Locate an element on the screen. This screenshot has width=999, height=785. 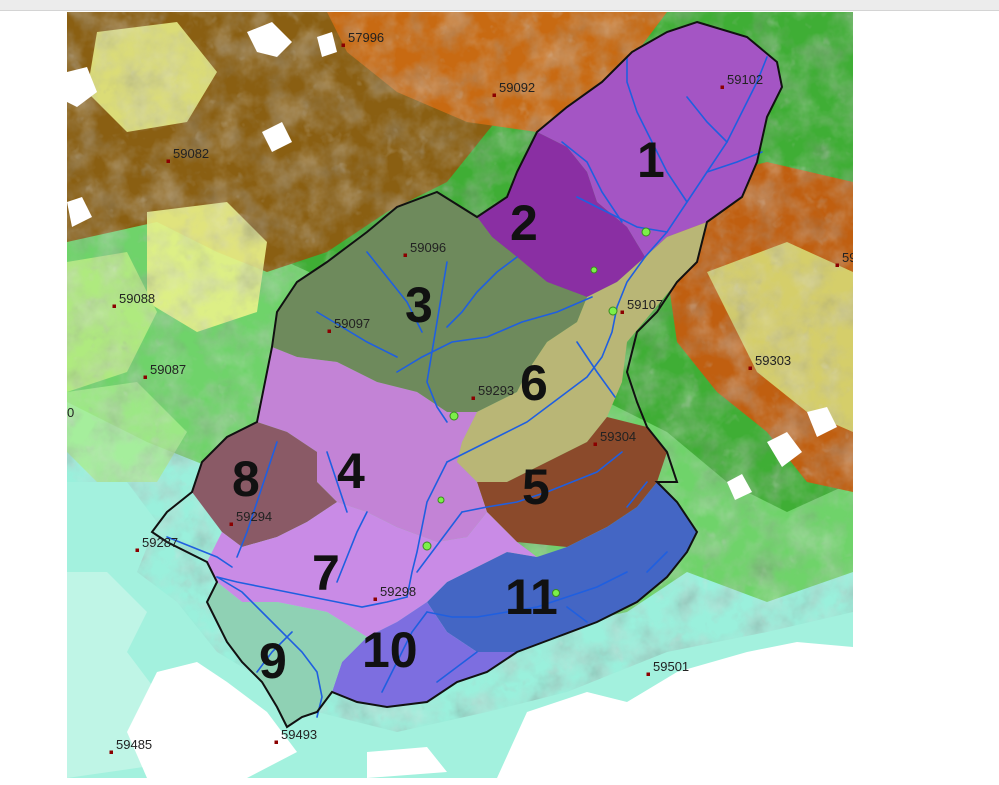
subbasin-label-5: 5 is located at coordinates (536, 487).